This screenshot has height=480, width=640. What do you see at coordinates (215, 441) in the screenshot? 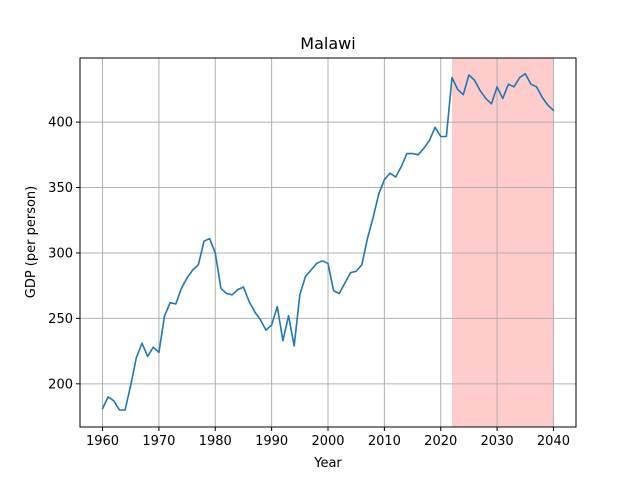
I see `x-tick-label: 1980` at bounding box center [215, 441].